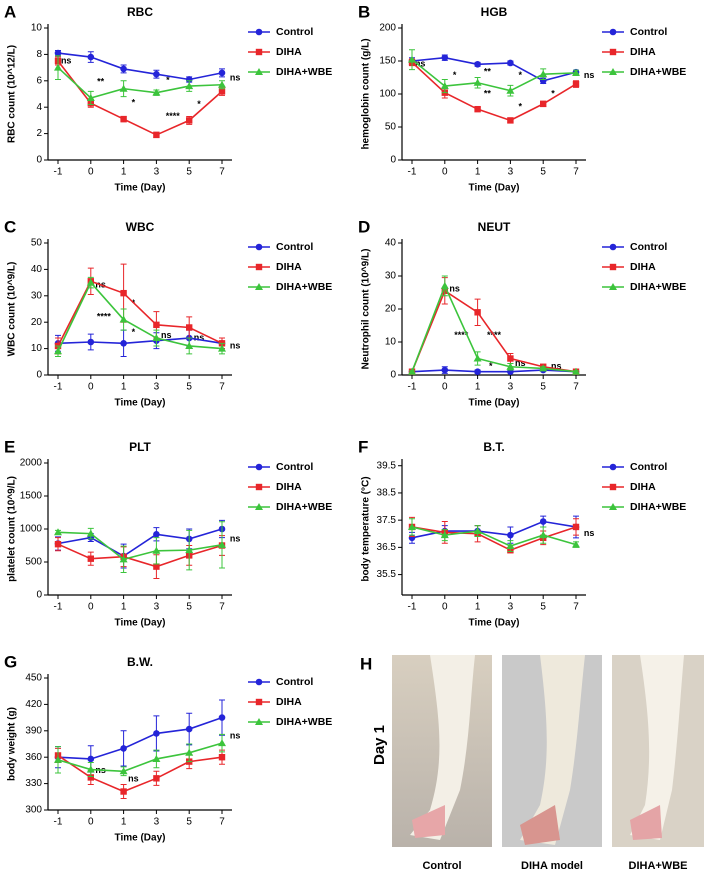 The height and width of the screenshot is (884, 708). What do you see at coordinates (140, 662) in the screenshot?
I see `chart-title: B.W.` at bounding box center [140, 662].